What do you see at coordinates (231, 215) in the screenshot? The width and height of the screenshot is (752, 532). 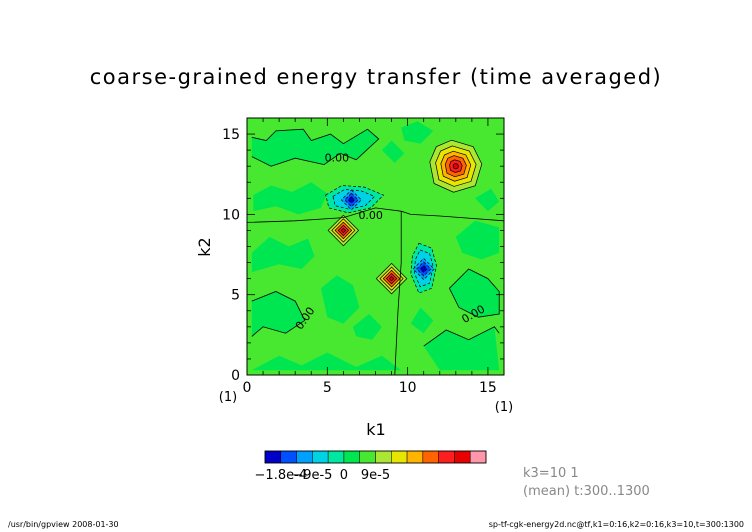 I see `y-tick-label: 10` at bounding box center [231, 215].